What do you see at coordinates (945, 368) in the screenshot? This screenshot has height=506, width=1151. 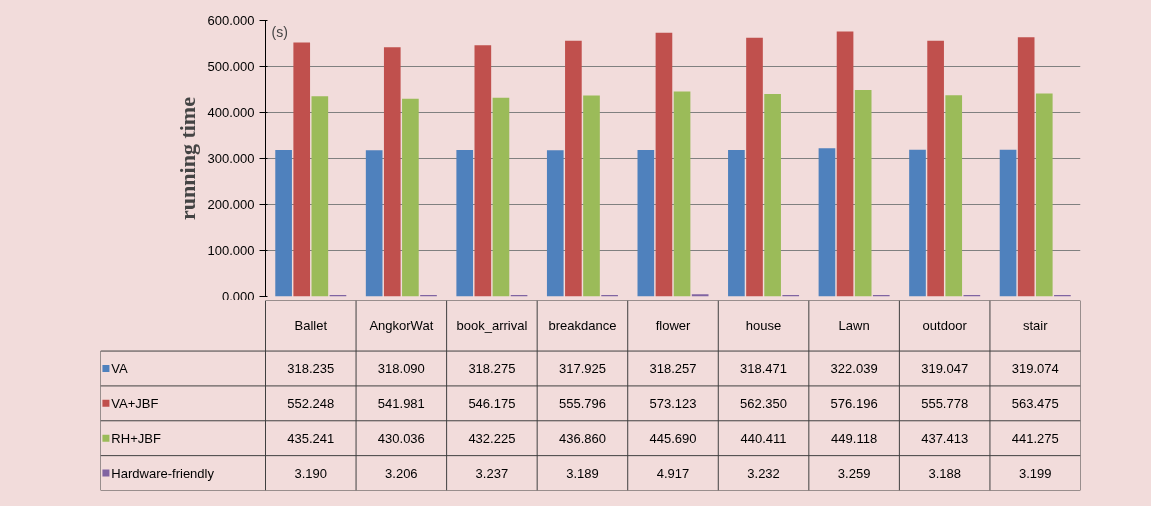 I see `data-label: 319.047` at bounding box center [945, 368].